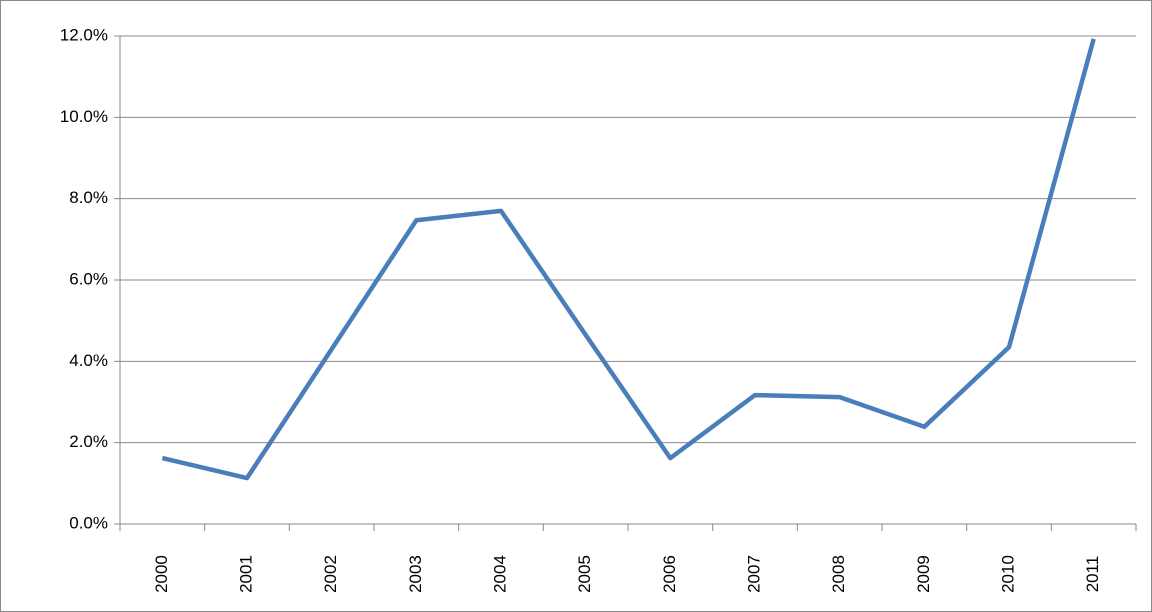 Image resolution: width=1152 pixels, height=612 pixels. I want to click on x-tick-label: 2009, so click(923, 574).